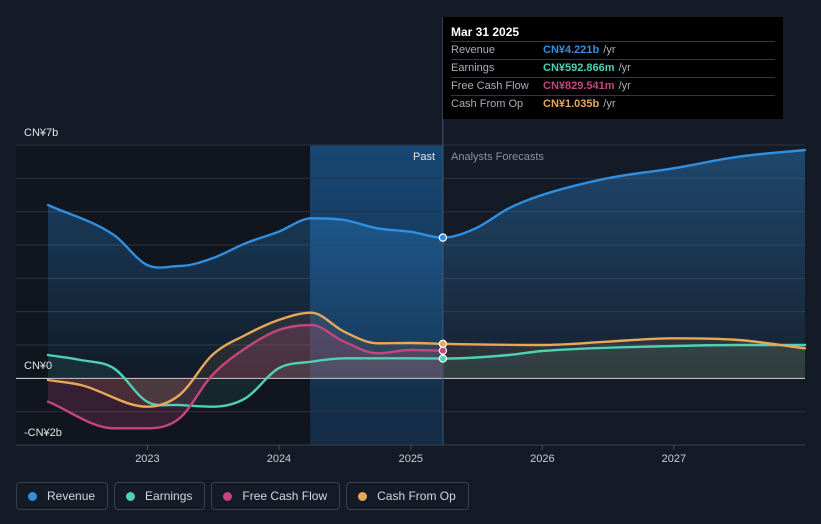  I want to click on earnings-marker, so click(443, 358).